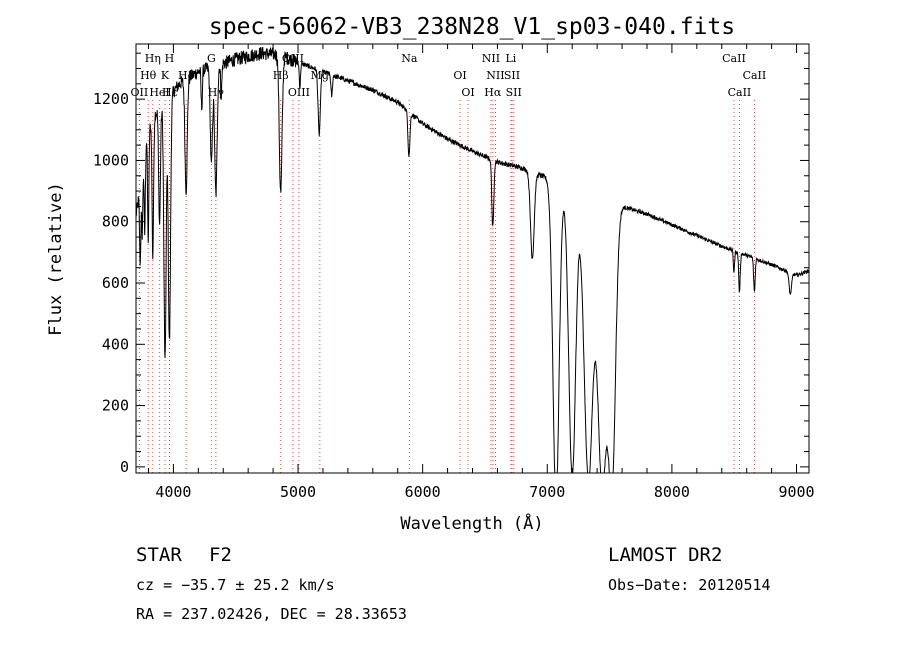 The height and width of the screenshot is (650, 900). I want to click on y-tick-label: 0, so click(124, 467).